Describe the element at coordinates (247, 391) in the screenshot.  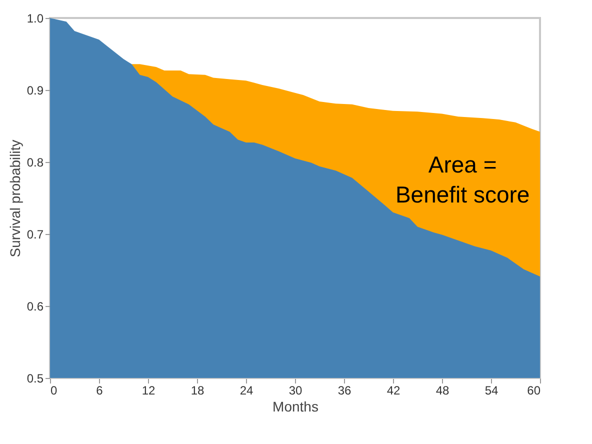
I see `x-tick-label: 24` at that location.